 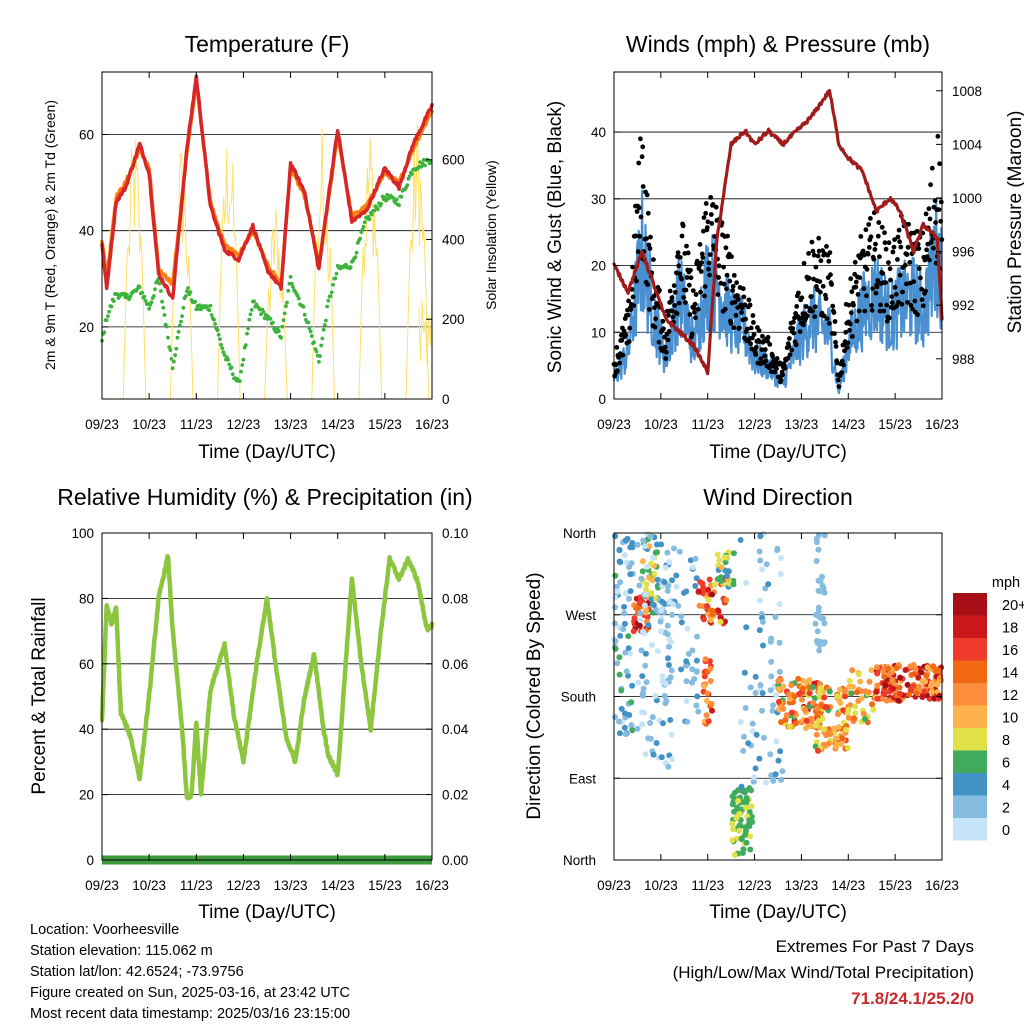 I want to click on temperature-x-tick-label: 16/23, so click(x=432, y=424).